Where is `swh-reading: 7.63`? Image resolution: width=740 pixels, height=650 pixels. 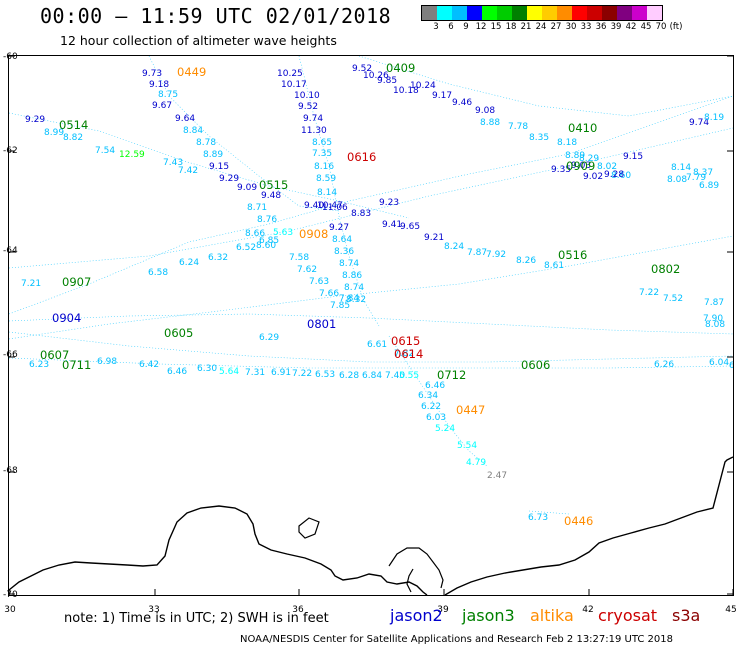 swh-reading: 7.63 is located at coordinates (319, 282).